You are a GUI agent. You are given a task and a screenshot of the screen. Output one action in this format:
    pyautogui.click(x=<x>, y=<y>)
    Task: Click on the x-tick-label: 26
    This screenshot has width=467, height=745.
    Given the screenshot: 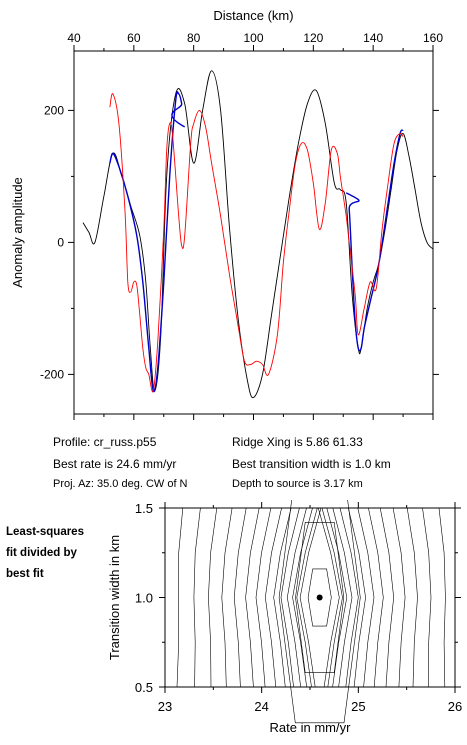 What is the action you would take?
    pyautogui.click(x=455, y=706)
    